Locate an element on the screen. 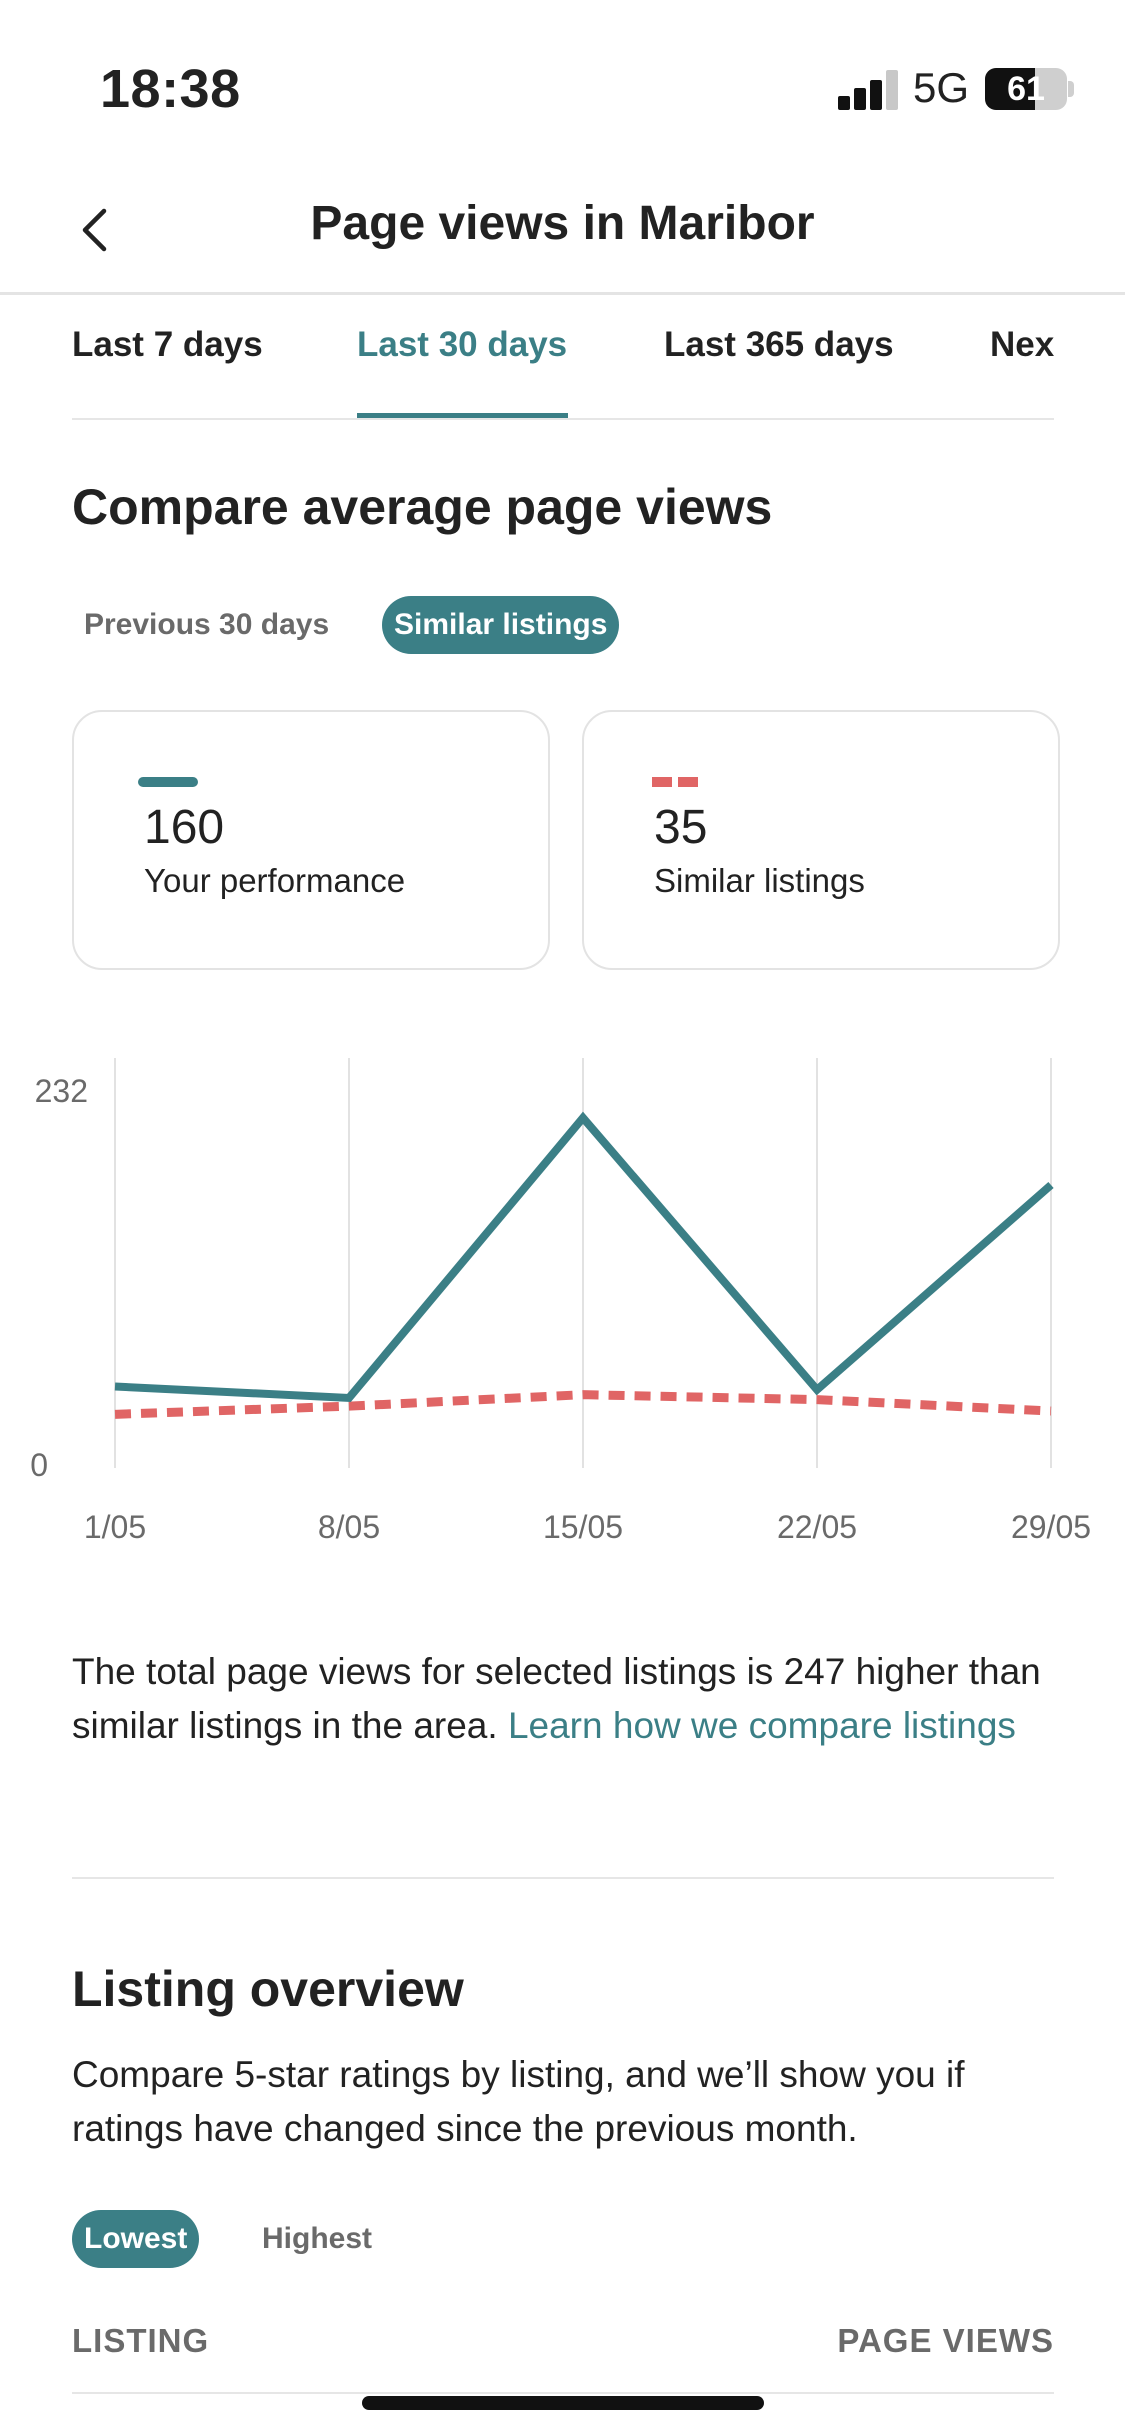 This screenshot has height=2436, width=1125. back-button is located at coordinates (94, 230).